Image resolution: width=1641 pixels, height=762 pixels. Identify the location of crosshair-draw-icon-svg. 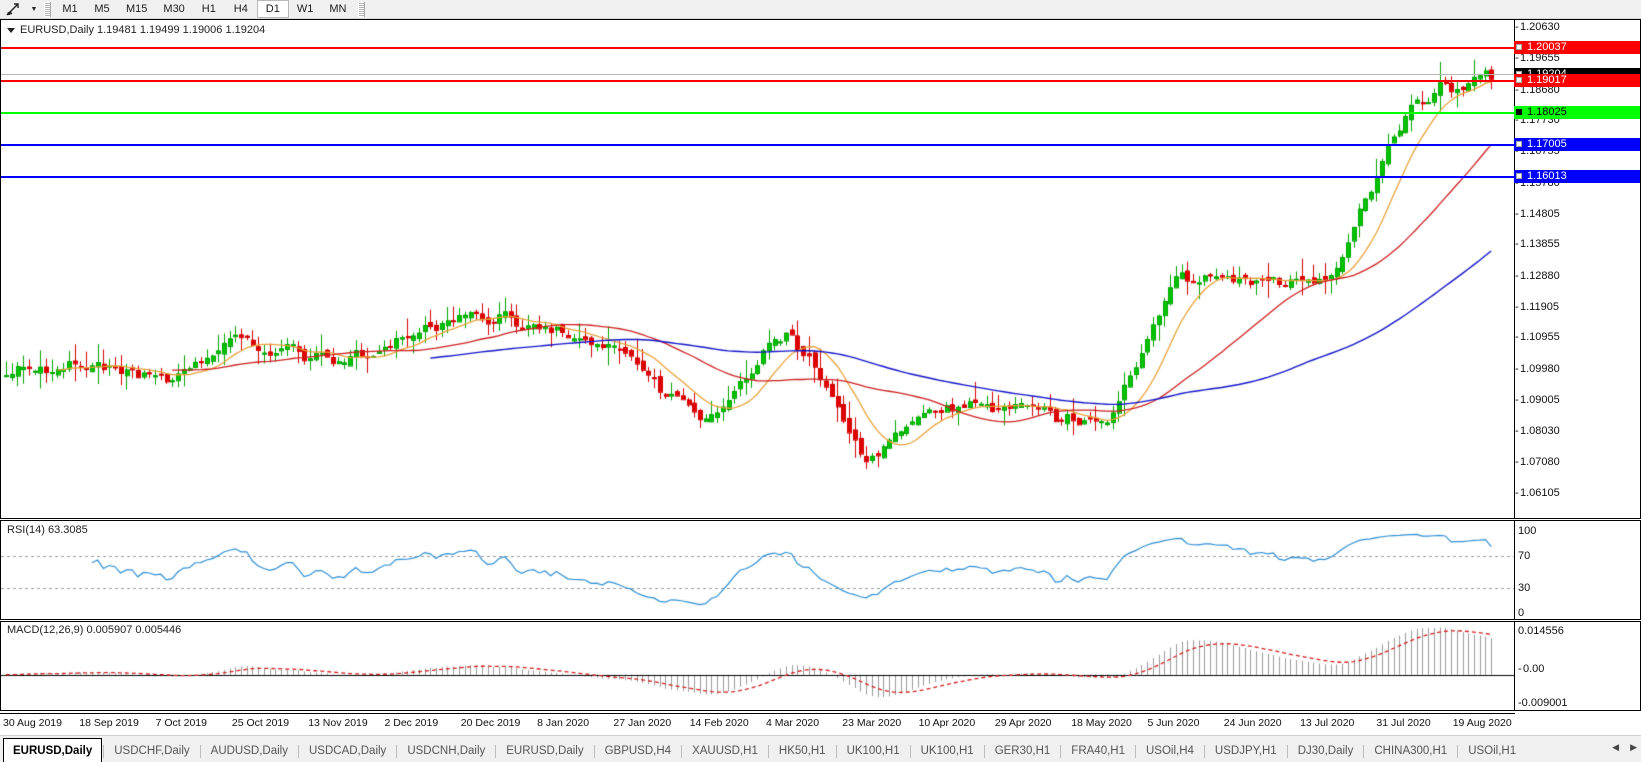
(12, 8).